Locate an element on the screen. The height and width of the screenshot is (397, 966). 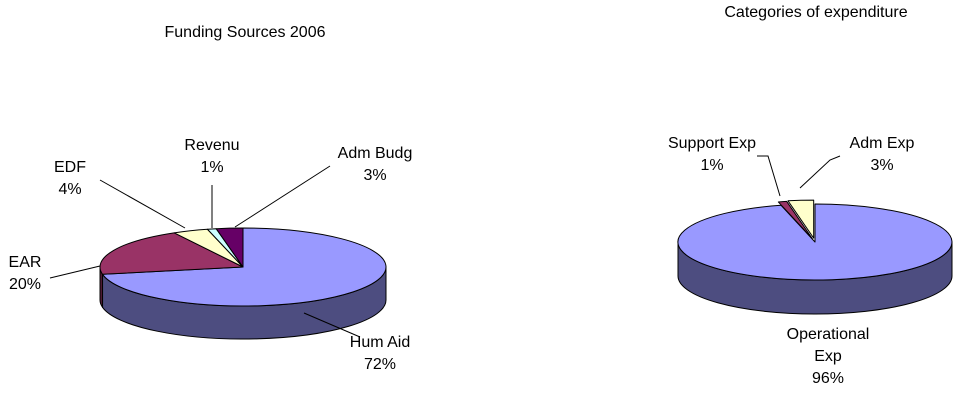
leader-line-ear is located at coordinates (75, 272).